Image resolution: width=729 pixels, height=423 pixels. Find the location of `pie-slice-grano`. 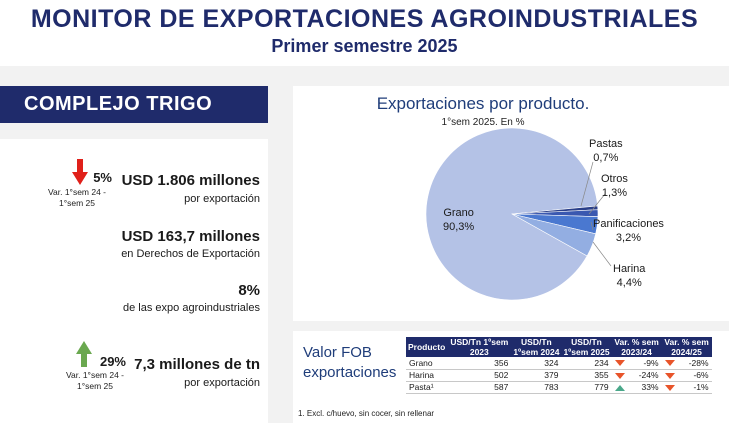

pie-slice-grano is located at coordinates (511, 214).